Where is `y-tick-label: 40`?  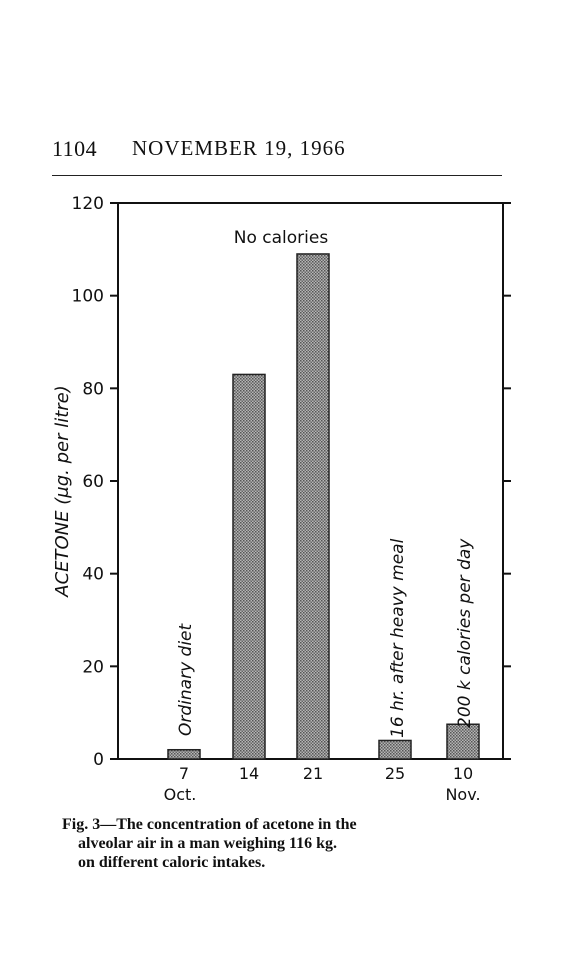 y-tick-label: 40 is located at coordinates (93, 575).